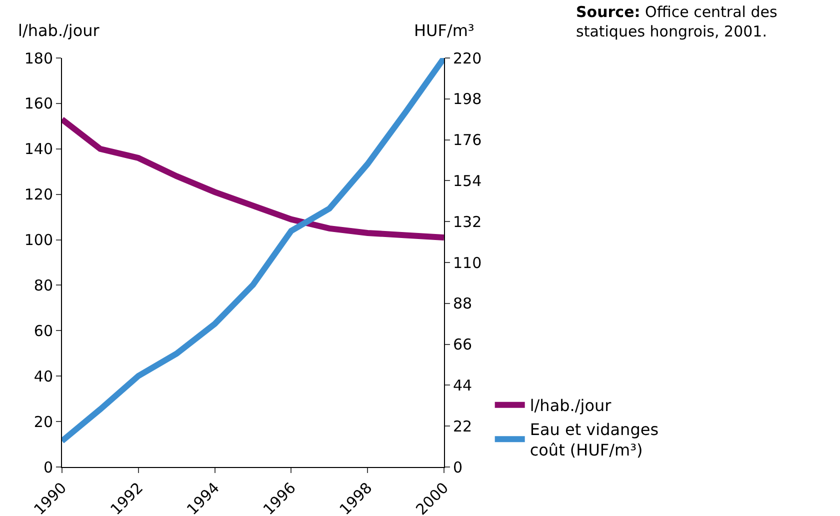 Image resolution: width=840 pixels, height=516 pixels. Describe the element at coordinates (38, 103) in the screenshot. I see `y-tick-label: 160` at that location.